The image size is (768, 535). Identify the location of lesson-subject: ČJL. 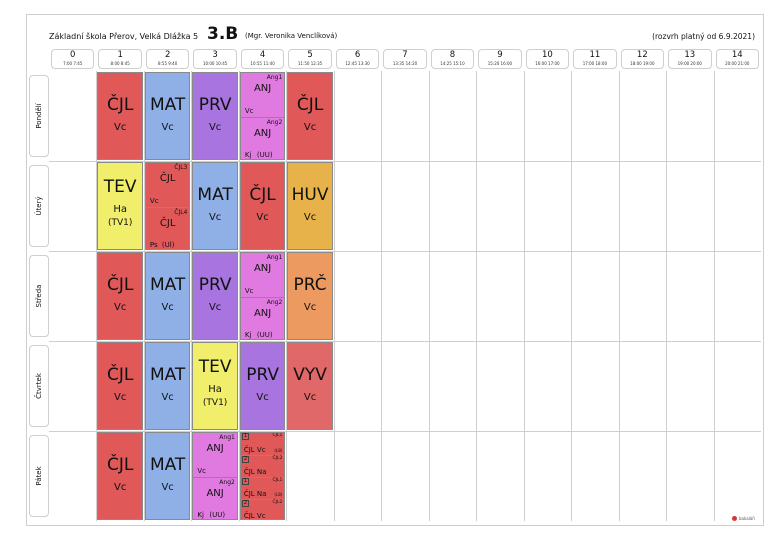
(262, 195).